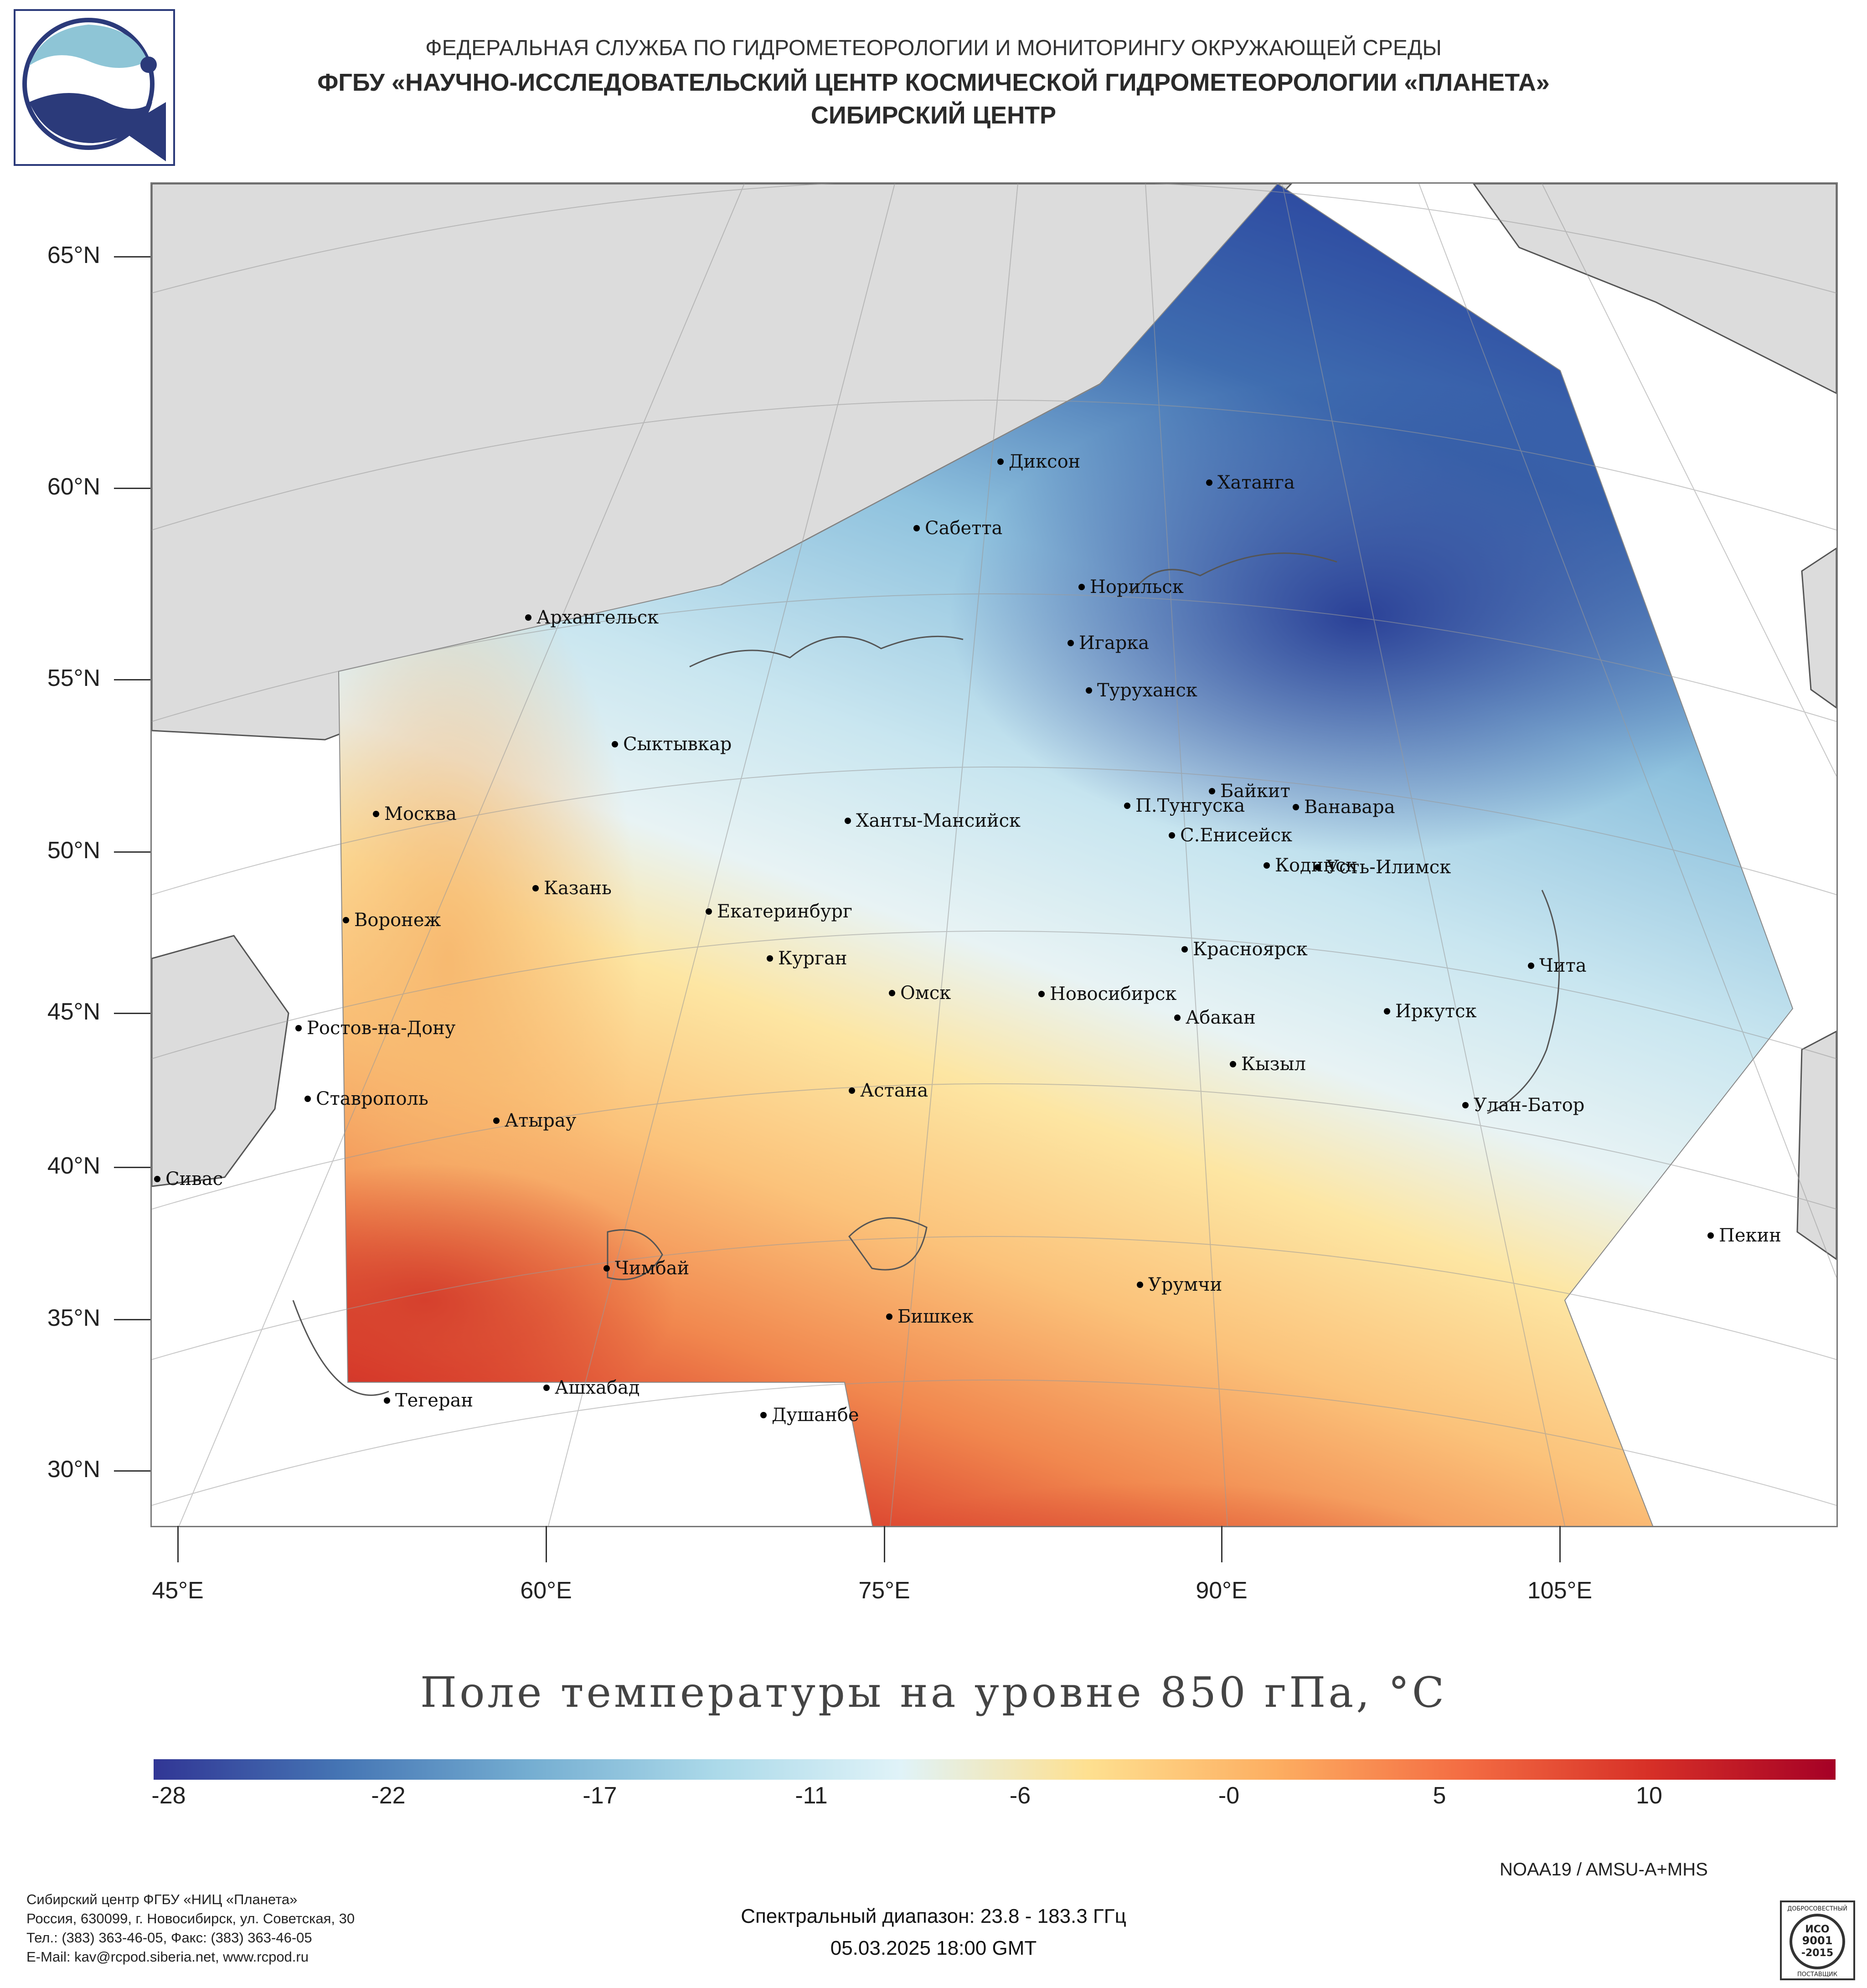 The height and width of the screenshot is (1988, 1867). I want to click on city-label: Курган, so click(812, 959).